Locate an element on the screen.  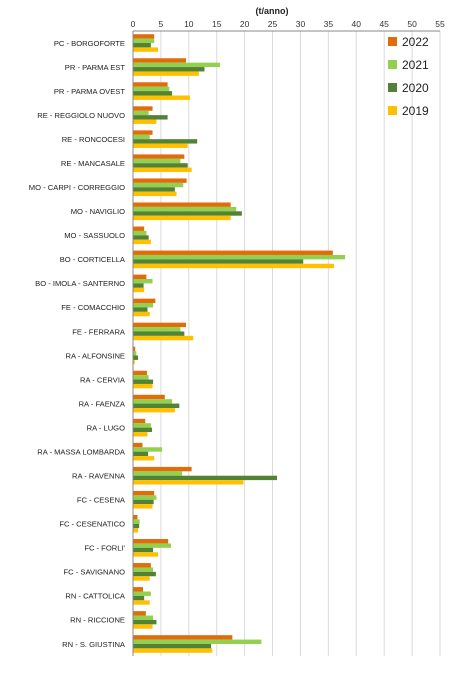
category-label: RA - RAVENNA is located at coordinates (99, 476).